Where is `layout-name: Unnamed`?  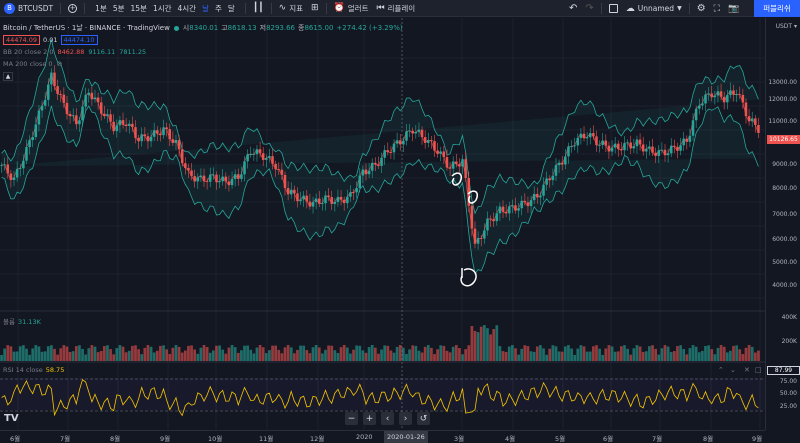 layout-name: Unnamed is located at coordinates (656, 8).